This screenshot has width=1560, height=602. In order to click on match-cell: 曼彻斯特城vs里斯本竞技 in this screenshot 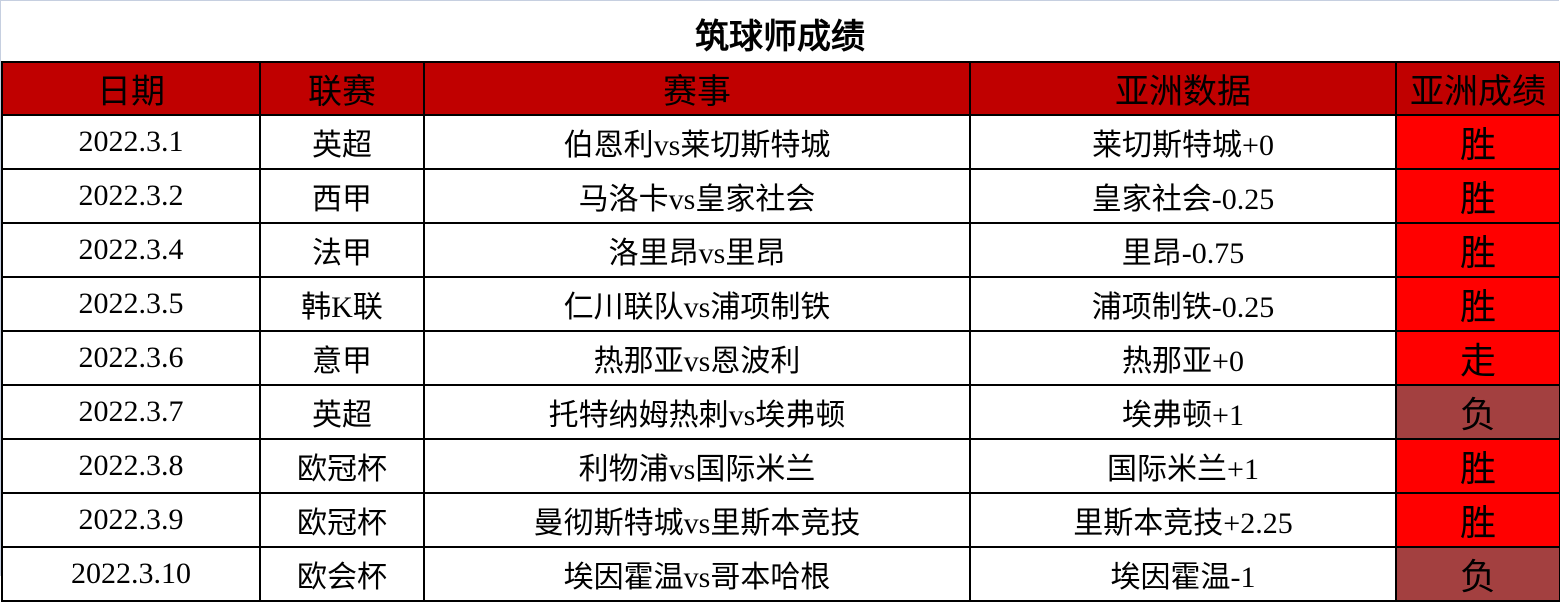, I will do `click(697, 520)`.